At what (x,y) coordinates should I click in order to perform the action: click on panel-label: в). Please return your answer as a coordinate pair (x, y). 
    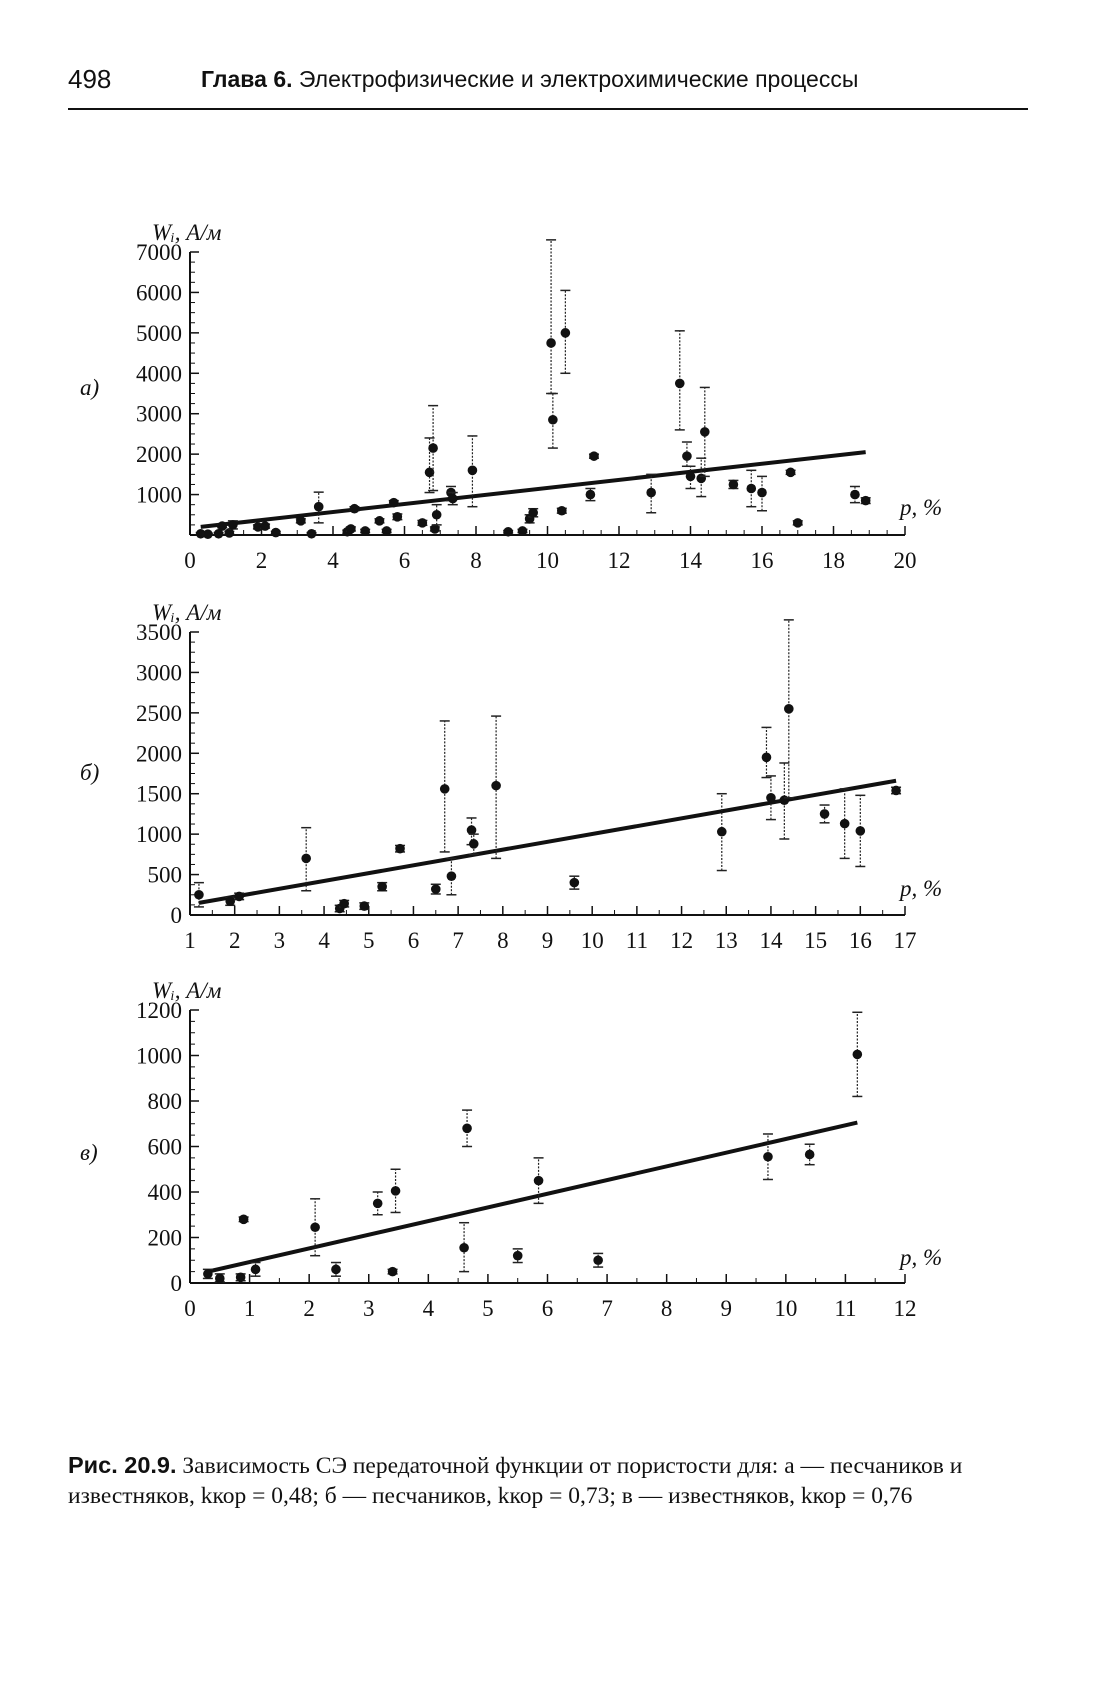
    Looking at the image, I should click on (89, 1152).